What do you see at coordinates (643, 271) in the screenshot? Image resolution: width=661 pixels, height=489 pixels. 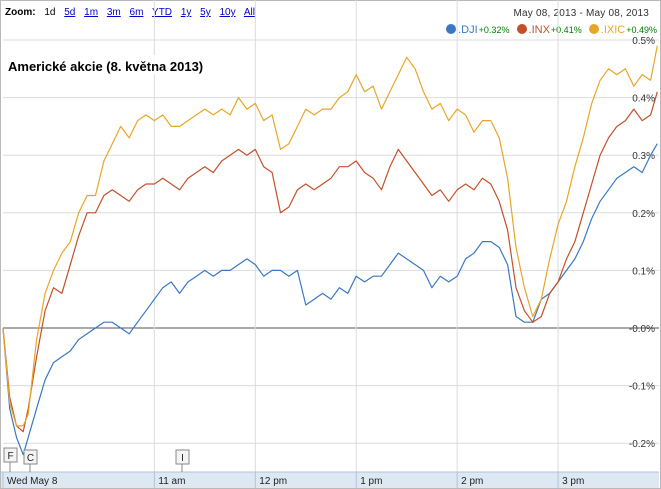 I see `y-tick-label: 0.1%` at bounding box center [643, 271].